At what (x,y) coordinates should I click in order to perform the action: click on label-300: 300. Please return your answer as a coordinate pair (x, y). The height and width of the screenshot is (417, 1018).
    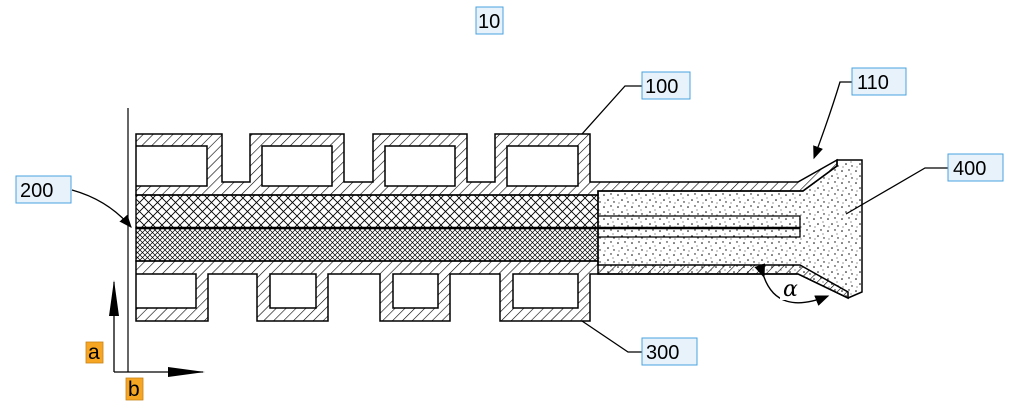
    Looking at the image, I should click on (662, 353).